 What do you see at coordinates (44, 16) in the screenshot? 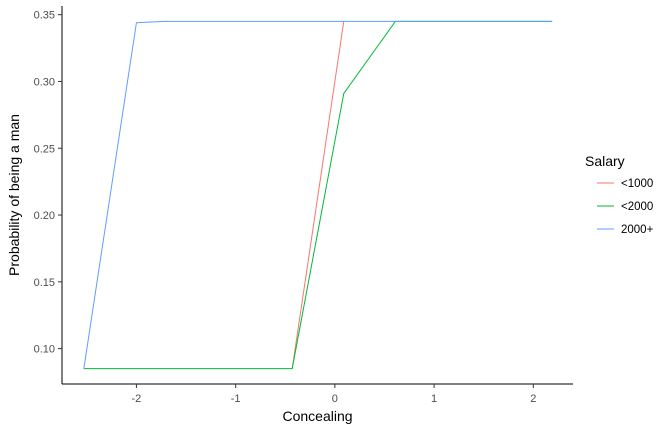
I see `y-tick-label: 0.35` at bounding box center [44, 16].